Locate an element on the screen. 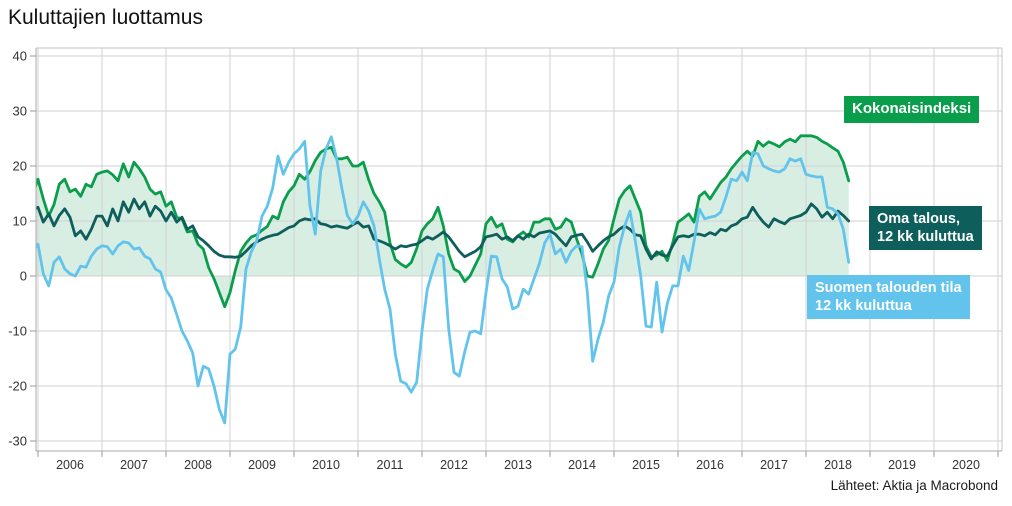 This screenshot has height=506, width=1012. x-tick-label: 2020 is located at coordinates (966, 465).